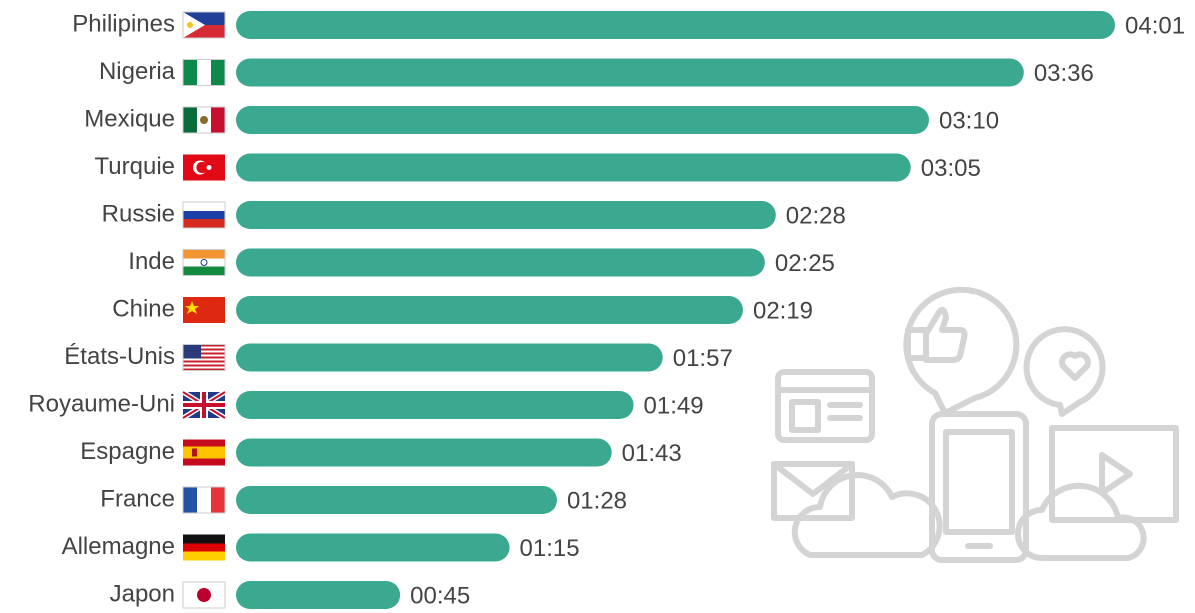 This screenshot has height=613, width=1195. Describe the element at coordinates (129, 118) in the screenshot. I see `category-label: Mexique` at that location.